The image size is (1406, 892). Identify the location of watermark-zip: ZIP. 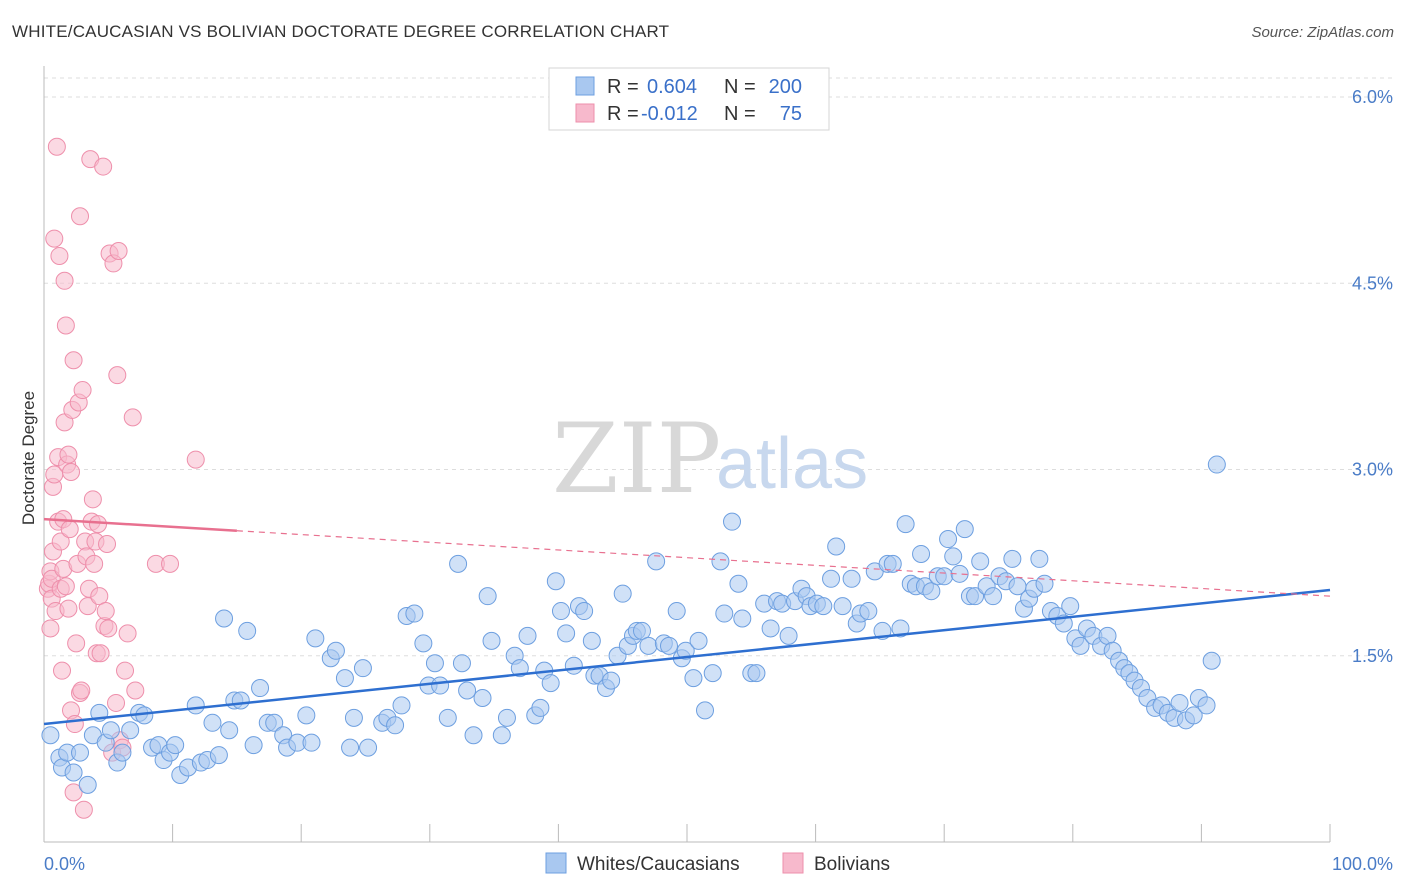
(636, 459).